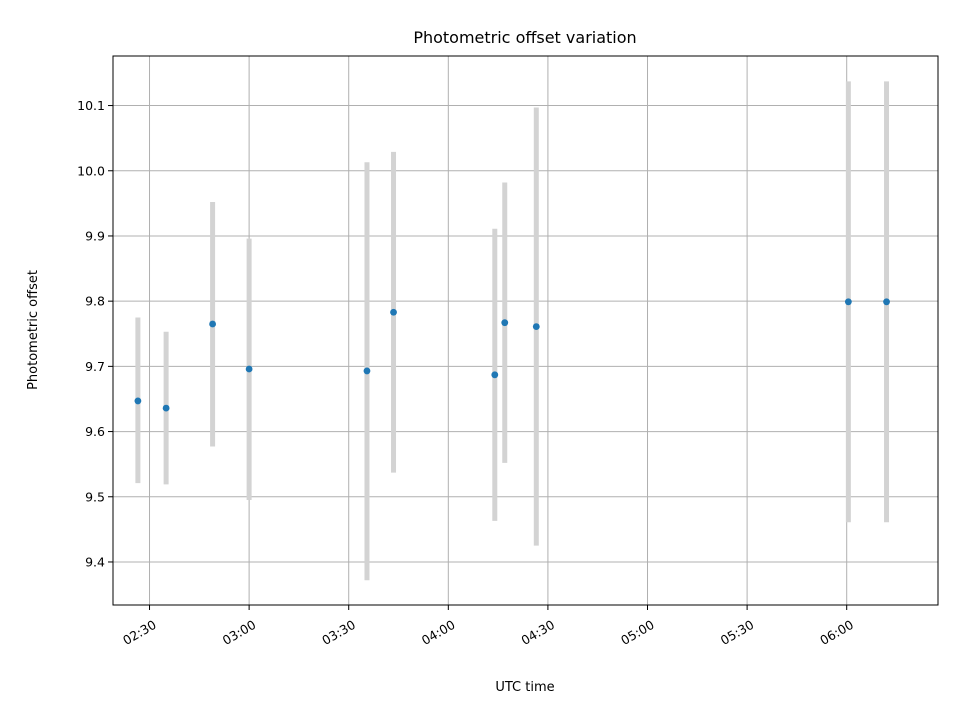 The width and height of the screenshot is (960, 720). What do you see at coordinates (95, 366) in the screenshot?
I see `y-tick-label: 9.7` at bounding box center [95, 366].